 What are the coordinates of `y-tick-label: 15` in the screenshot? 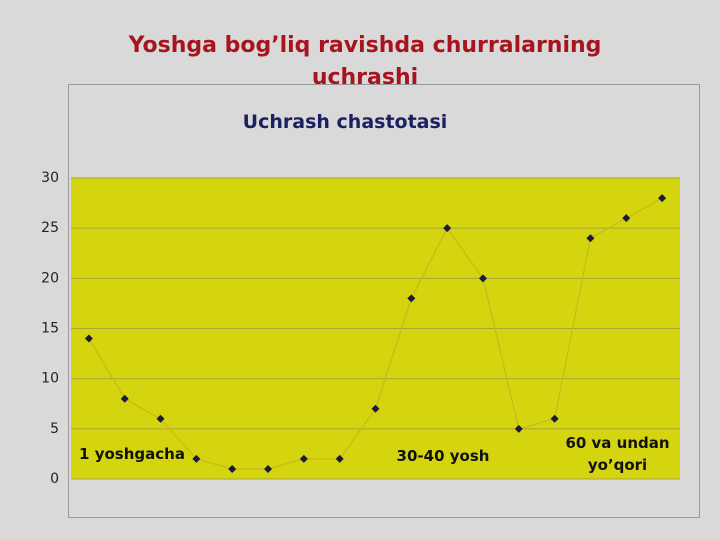 It's located at (50, 329).